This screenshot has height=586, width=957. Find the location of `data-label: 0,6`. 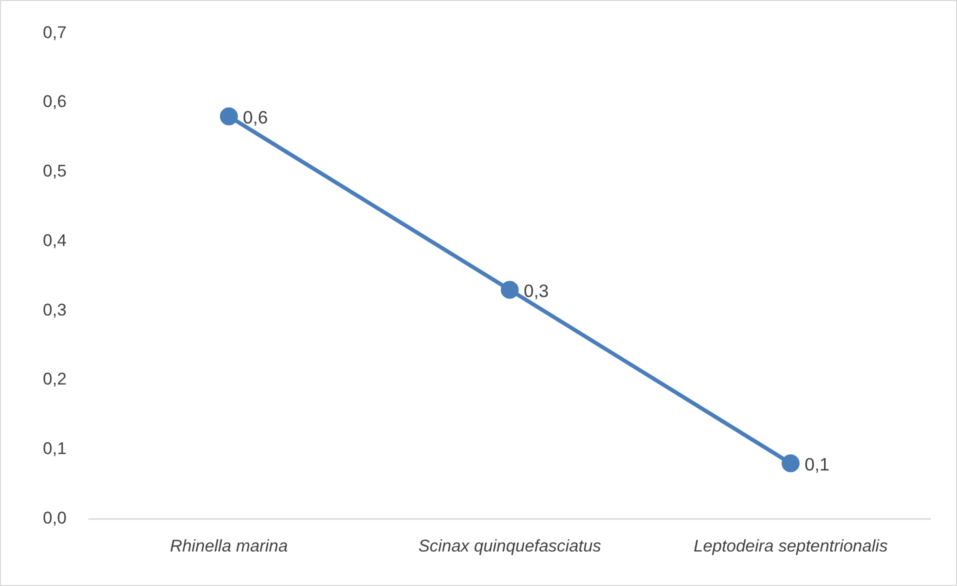

data-label: 0,6 is located at coordinates (255, 117).